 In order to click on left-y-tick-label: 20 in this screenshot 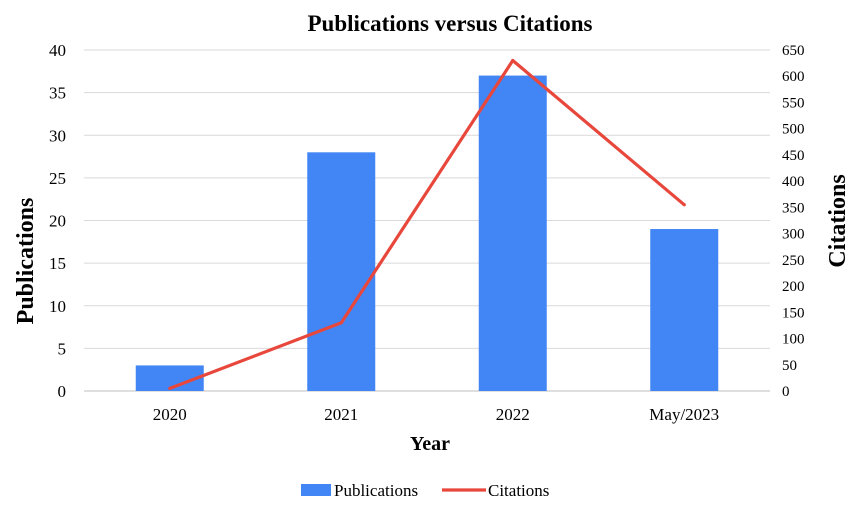, I will do `click(57, 221)`.